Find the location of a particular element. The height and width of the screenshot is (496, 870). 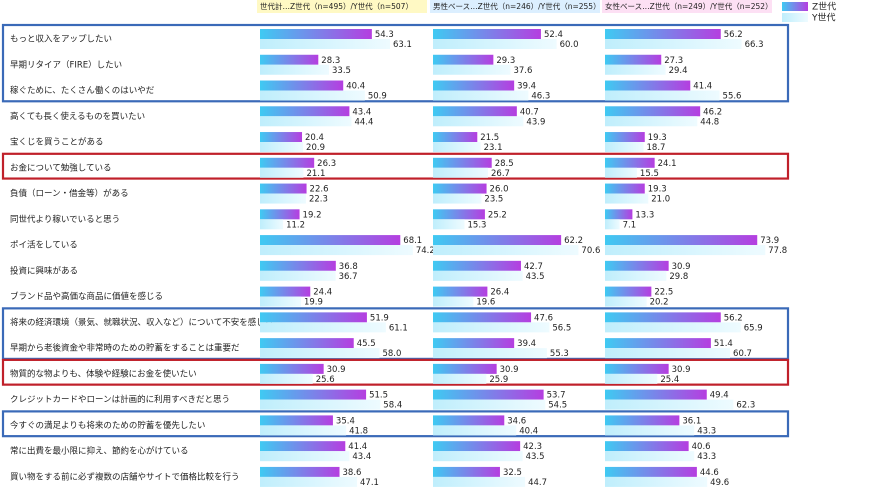

value-label: 49.4 is located at coordinates (719, 396).